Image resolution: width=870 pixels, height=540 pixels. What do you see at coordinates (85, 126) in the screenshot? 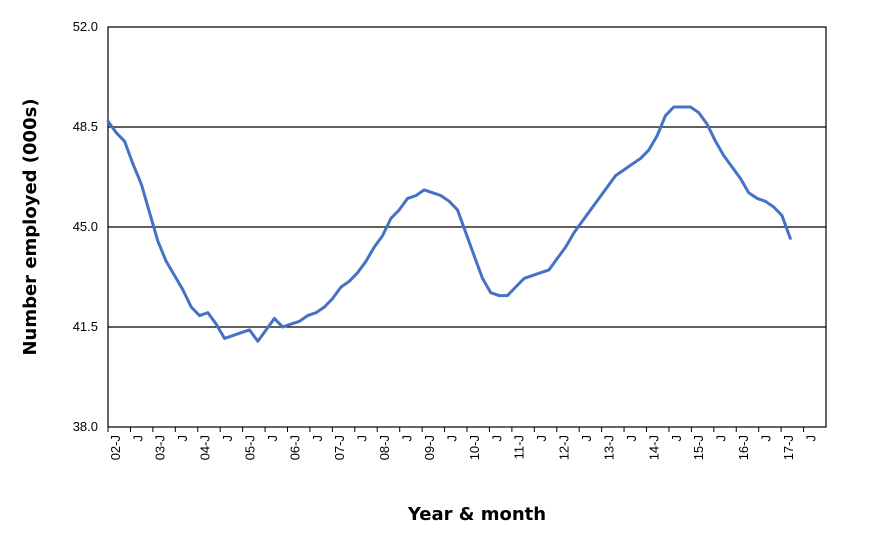
I see `y-tick-label: 48.5` at bounding box center [85, 126].